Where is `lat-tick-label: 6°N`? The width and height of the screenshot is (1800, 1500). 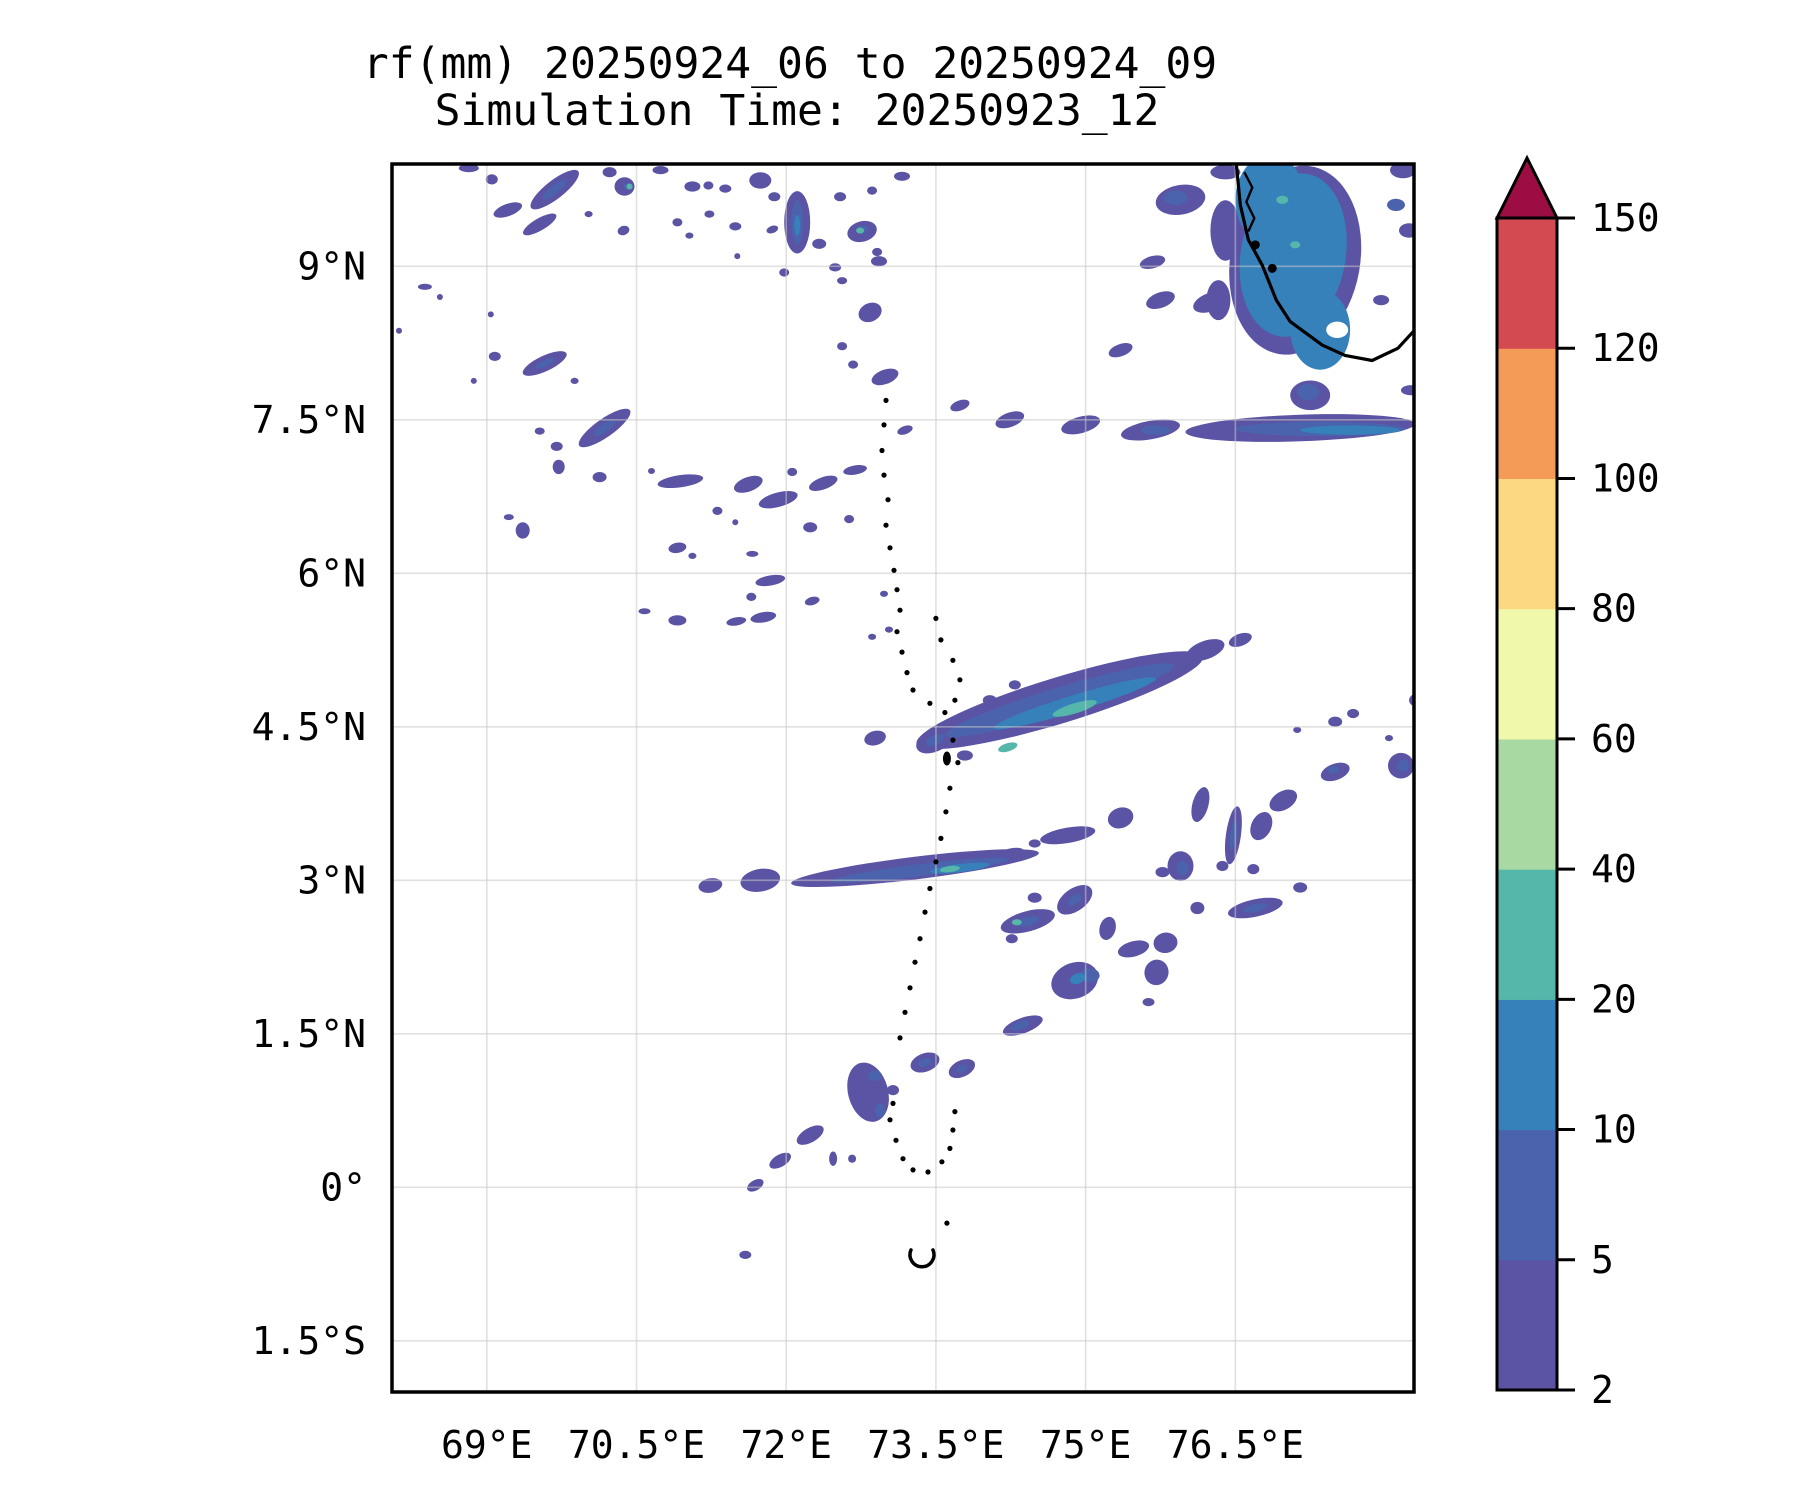
lat-tick-label: 6°N is located at coordinates (331, 573).